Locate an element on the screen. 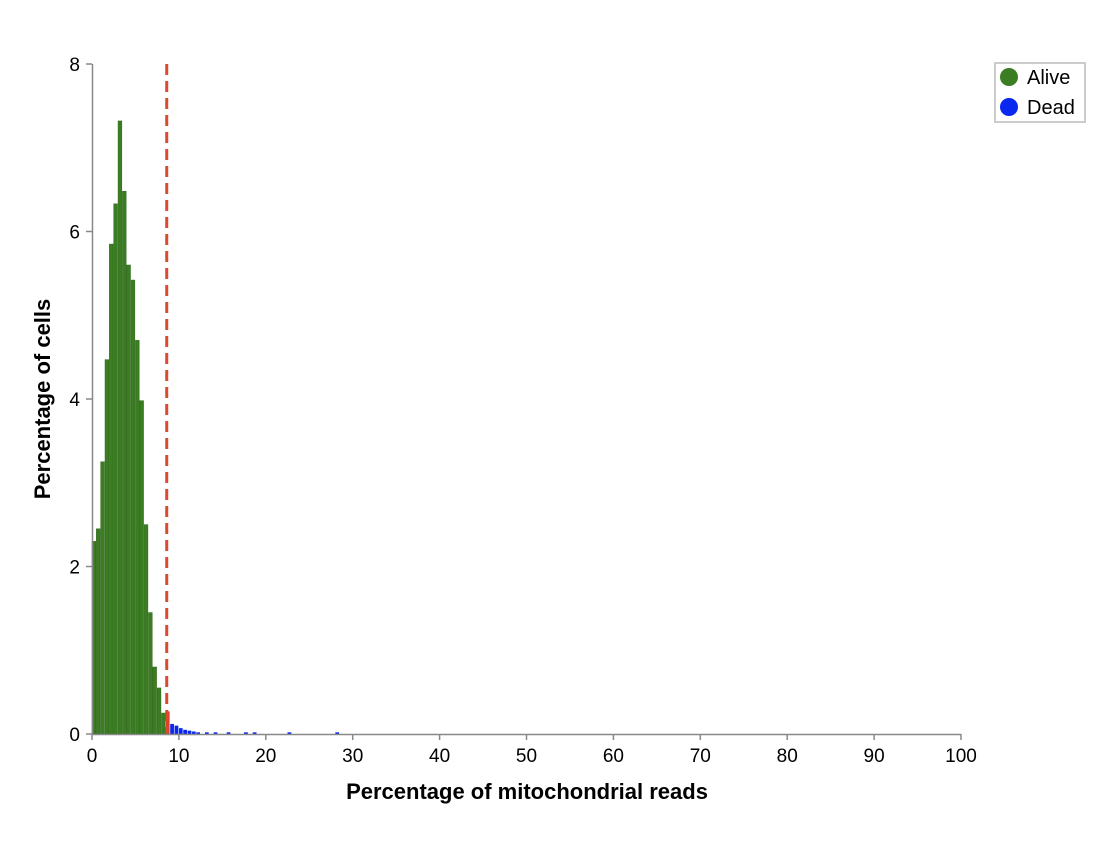  x-axis-title: Percentage of mitochondrial reads is located at coordinates (527, 791).